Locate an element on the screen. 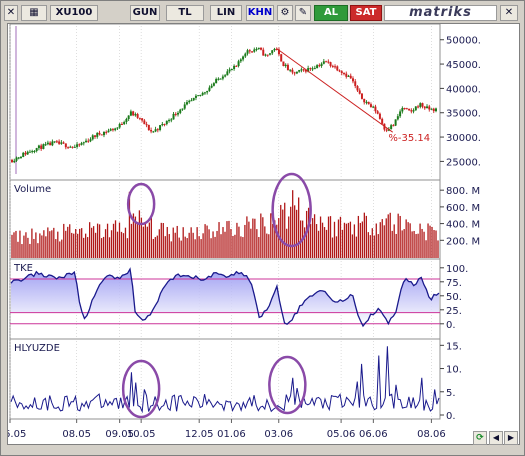 Image resolution: width=525 pixels, height=456 pixels. sell-button: SAT is located at coordinates (366, 13).